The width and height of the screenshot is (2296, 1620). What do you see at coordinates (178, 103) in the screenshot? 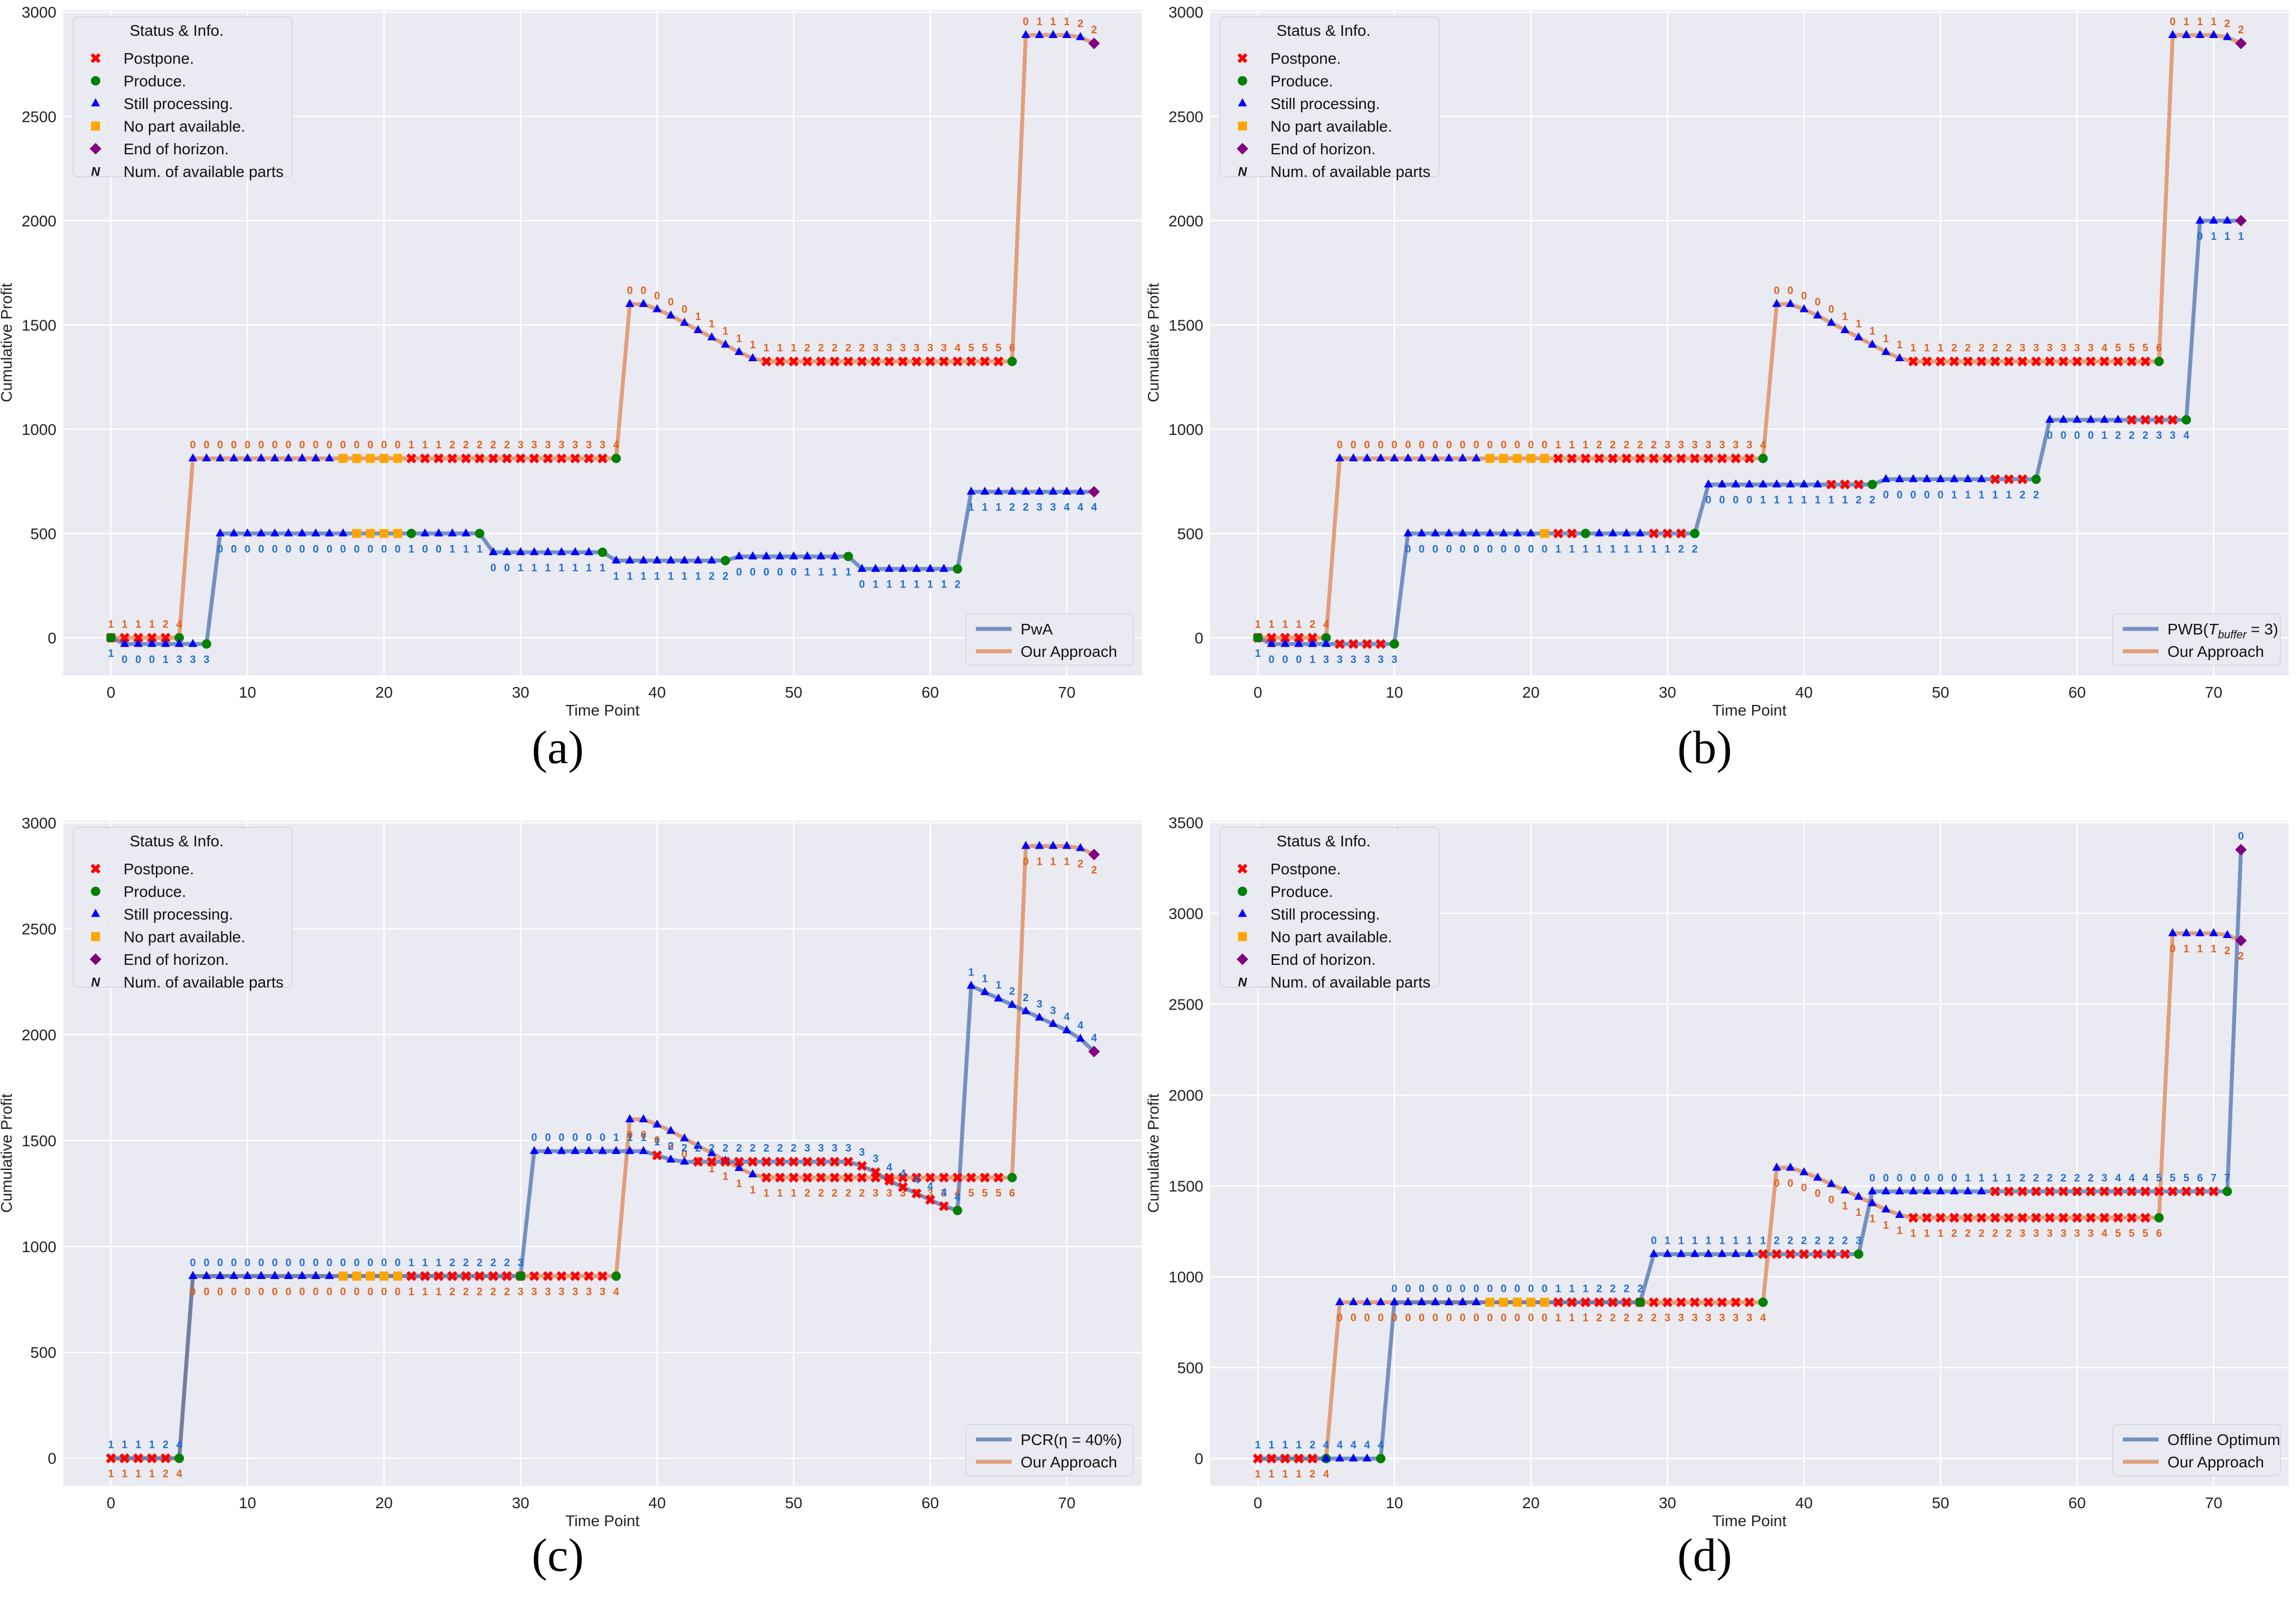
I see `legend-status-label: Still processing.` at bounding box center [178, 103].